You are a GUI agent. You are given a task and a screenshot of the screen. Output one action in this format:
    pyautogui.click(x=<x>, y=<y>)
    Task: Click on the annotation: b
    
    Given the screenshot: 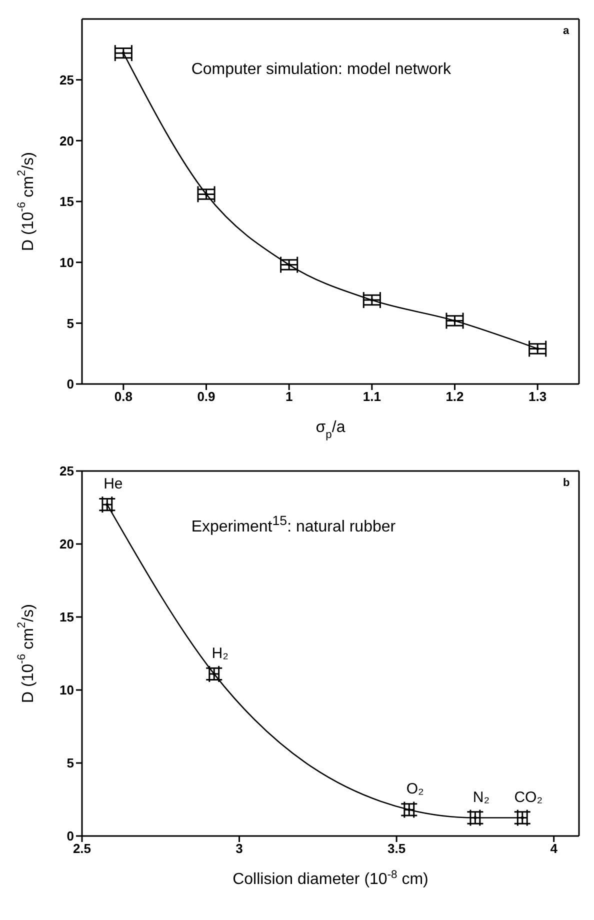 What is the action you would take?
    pyautogui.click(x=566, y=483)
    